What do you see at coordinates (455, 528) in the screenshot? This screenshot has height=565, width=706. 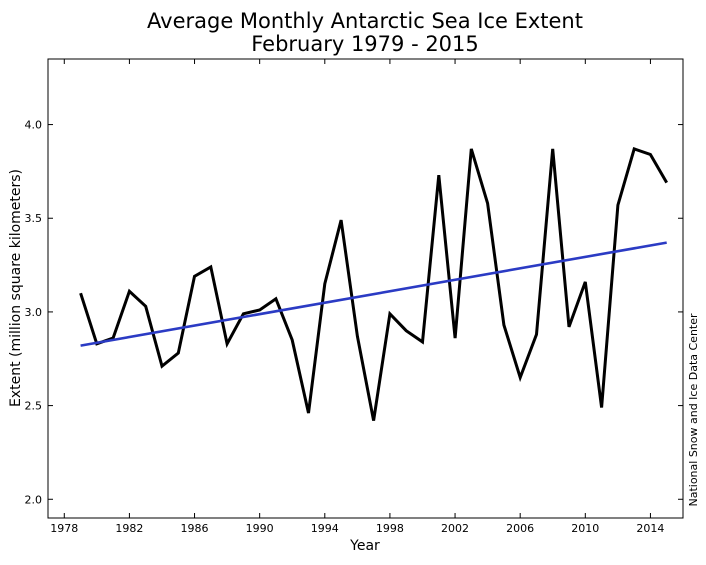 I see `x-tick-label: 2002` at bounding box center [455, 528].